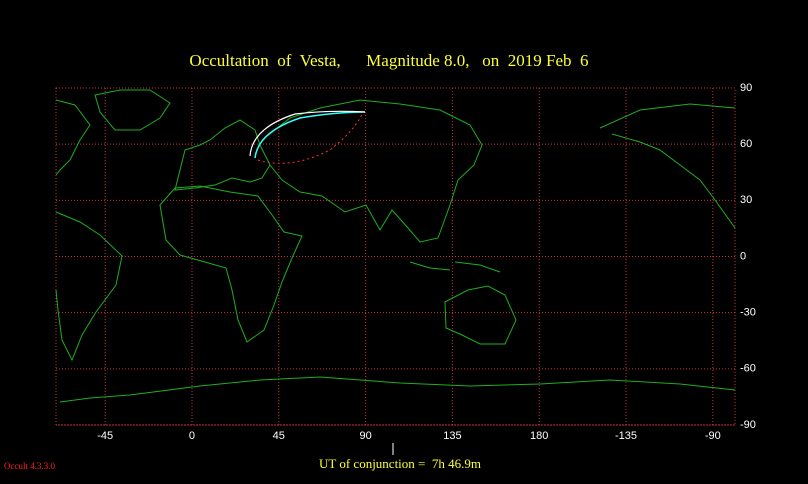 This screenshot has height=484, width=808. Describe the element at coordinates (748, 313) in the screenshot. I see `y-tick-label: -30` at that location.